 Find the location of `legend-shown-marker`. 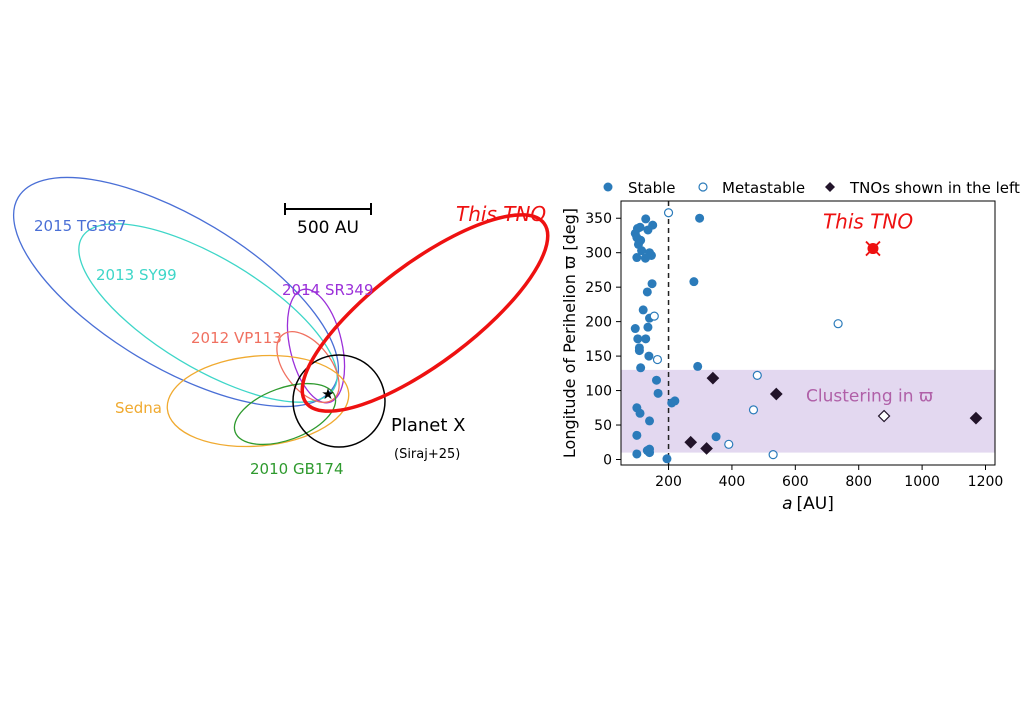

legend-shown-marker is located at coordinates (830, 187).